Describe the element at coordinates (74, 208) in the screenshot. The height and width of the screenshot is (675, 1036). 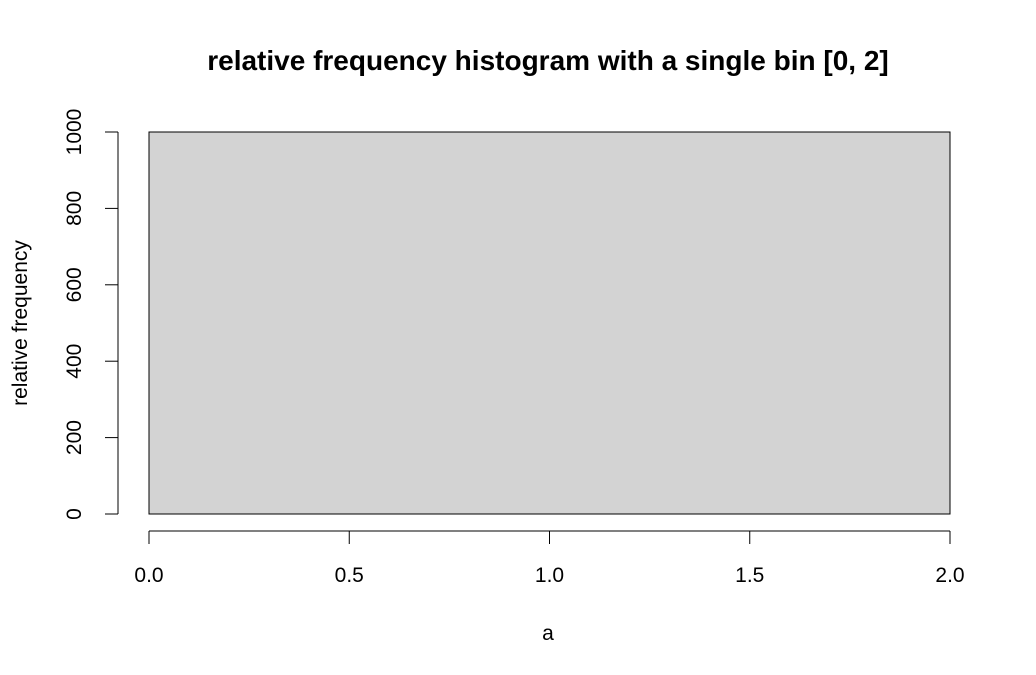
I see `y-tick-label: 800` at that location.